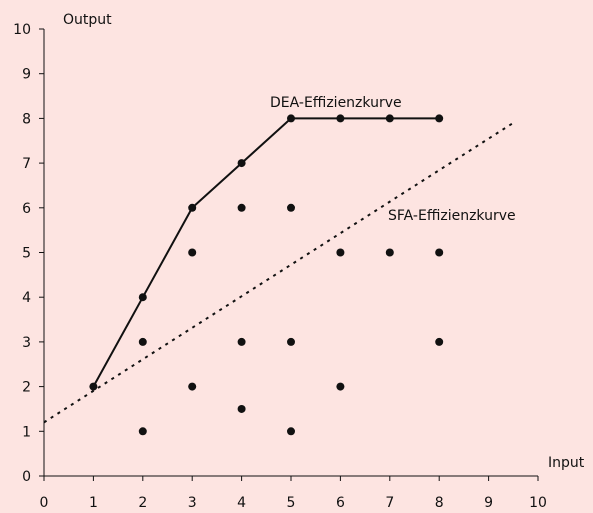 This screenshot has width=593, height=513. I want to click on y-tick-label: 8, so click(26, 119).